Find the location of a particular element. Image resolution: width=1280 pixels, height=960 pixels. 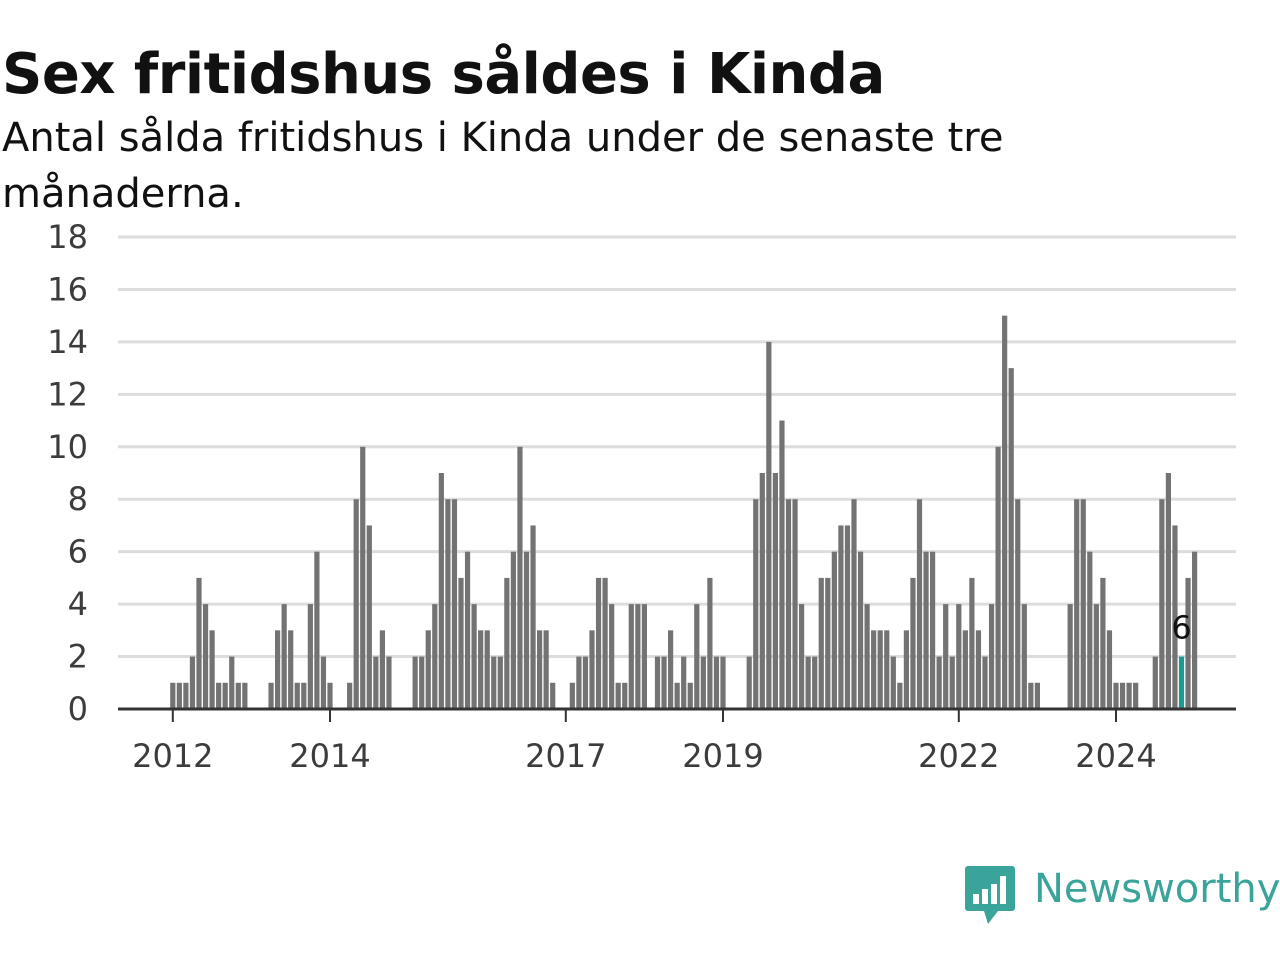

y-tick-label: 0 is located at coordinates (78, 709).